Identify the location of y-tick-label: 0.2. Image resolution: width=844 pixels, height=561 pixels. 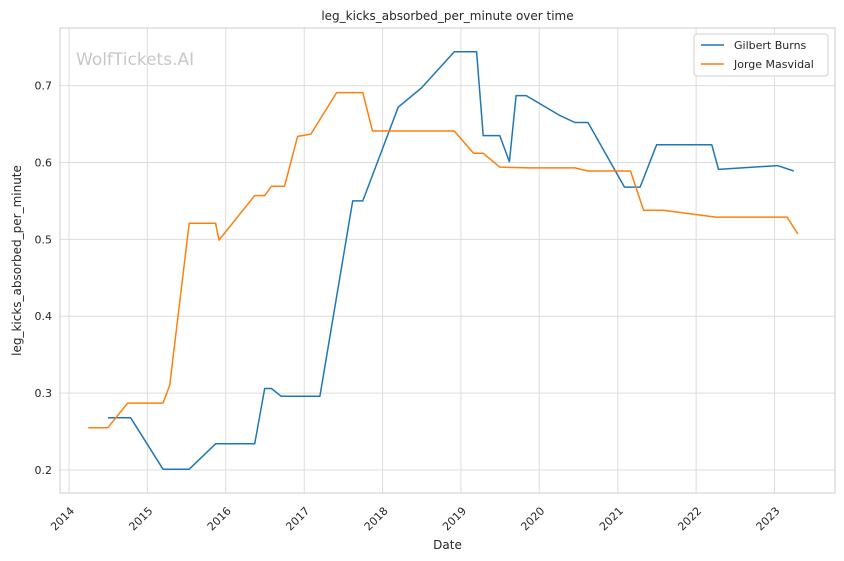
(44, 470).